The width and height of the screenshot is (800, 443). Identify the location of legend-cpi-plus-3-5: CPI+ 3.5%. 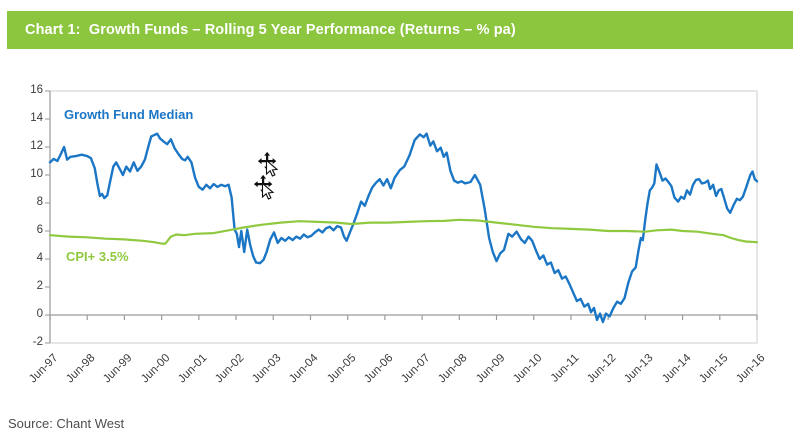
(97, 256).